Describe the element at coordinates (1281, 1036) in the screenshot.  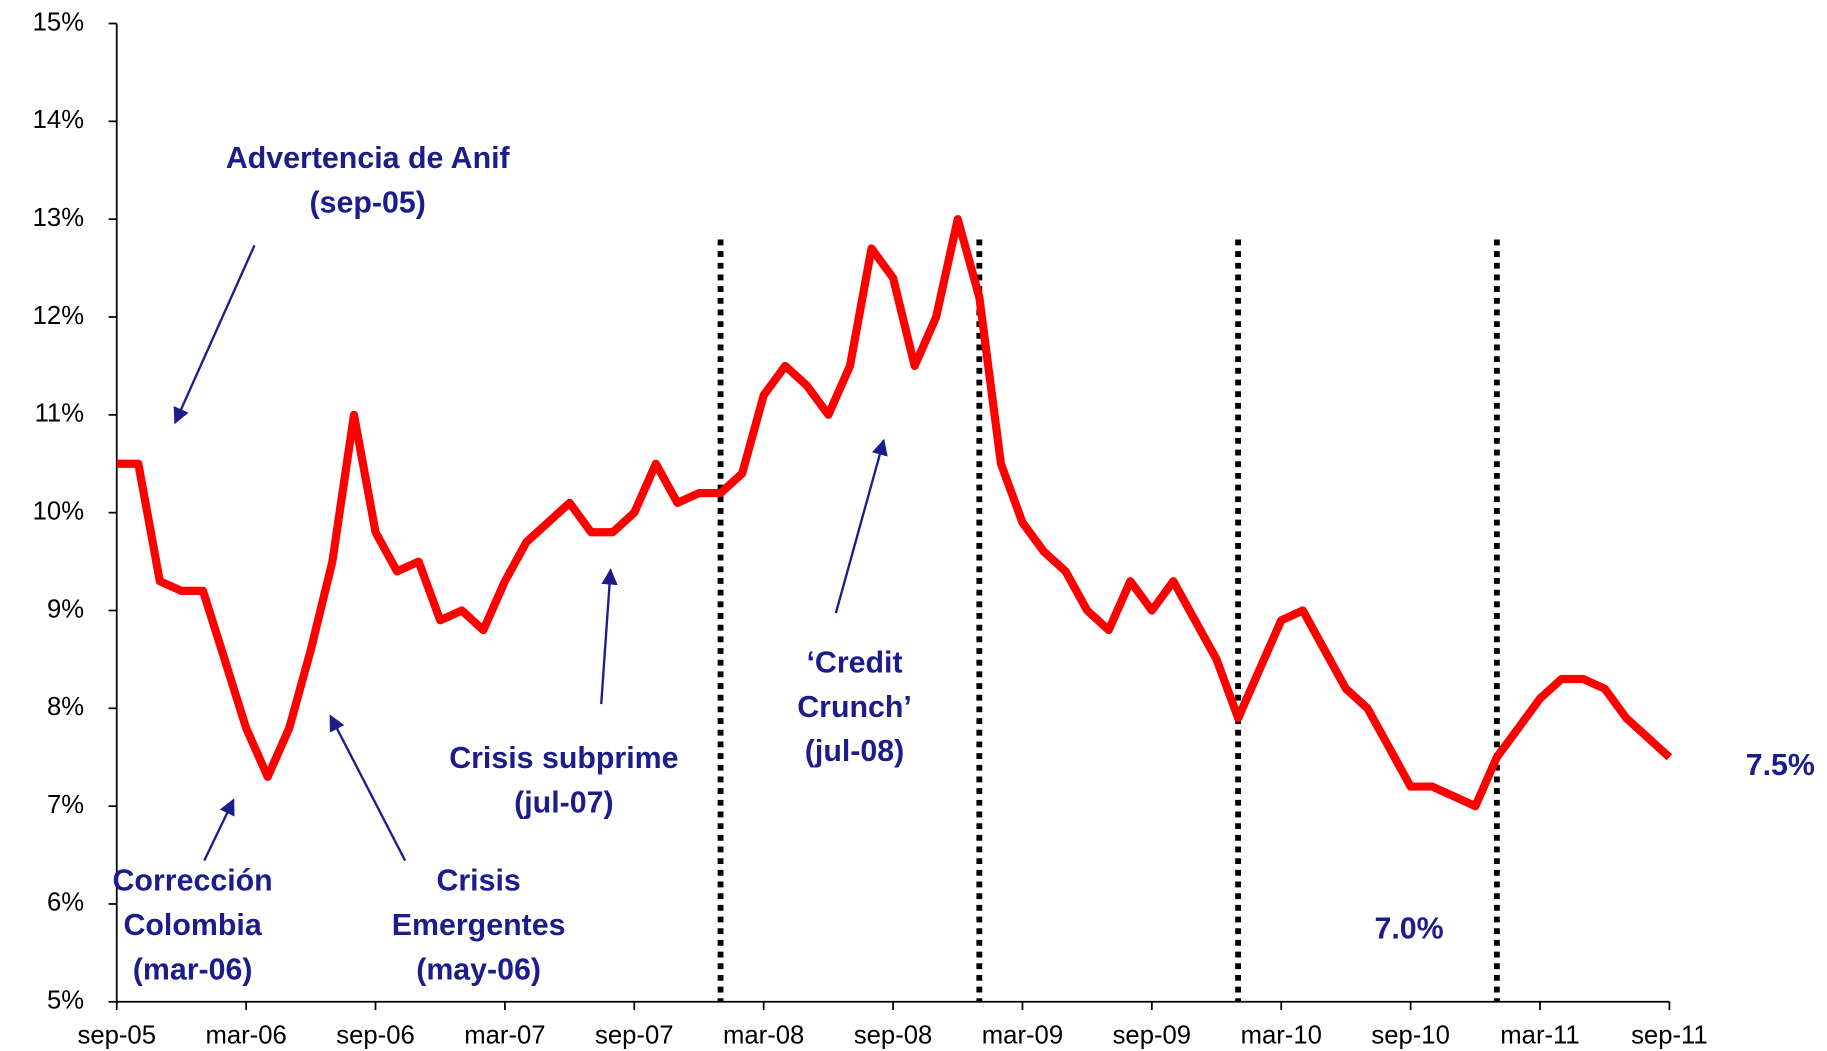
I see `x-tick-label: mar-10` at that location.